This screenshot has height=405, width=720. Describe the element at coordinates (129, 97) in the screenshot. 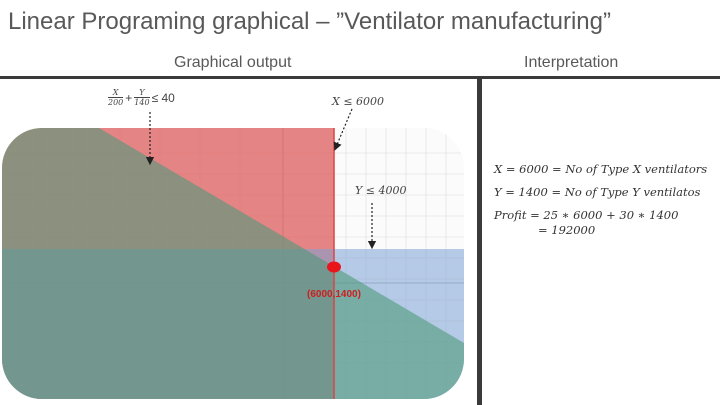

I see `plus-sign: +` at that location.